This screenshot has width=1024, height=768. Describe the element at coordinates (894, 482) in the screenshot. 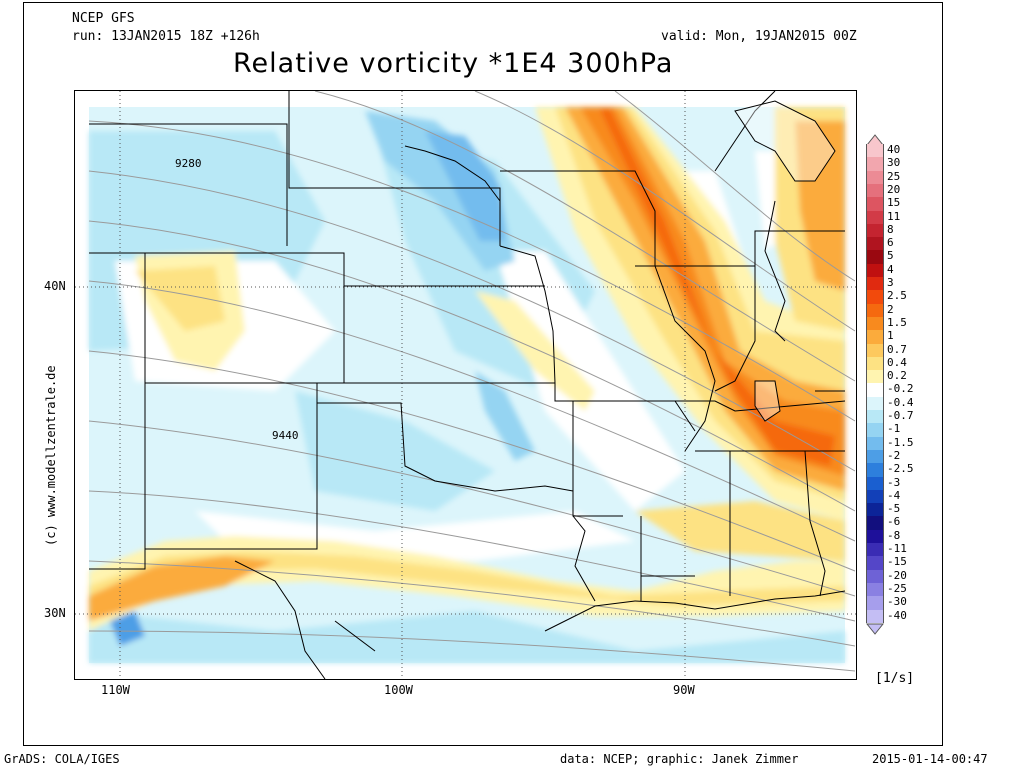

I see `legend-label: -3` at that location.